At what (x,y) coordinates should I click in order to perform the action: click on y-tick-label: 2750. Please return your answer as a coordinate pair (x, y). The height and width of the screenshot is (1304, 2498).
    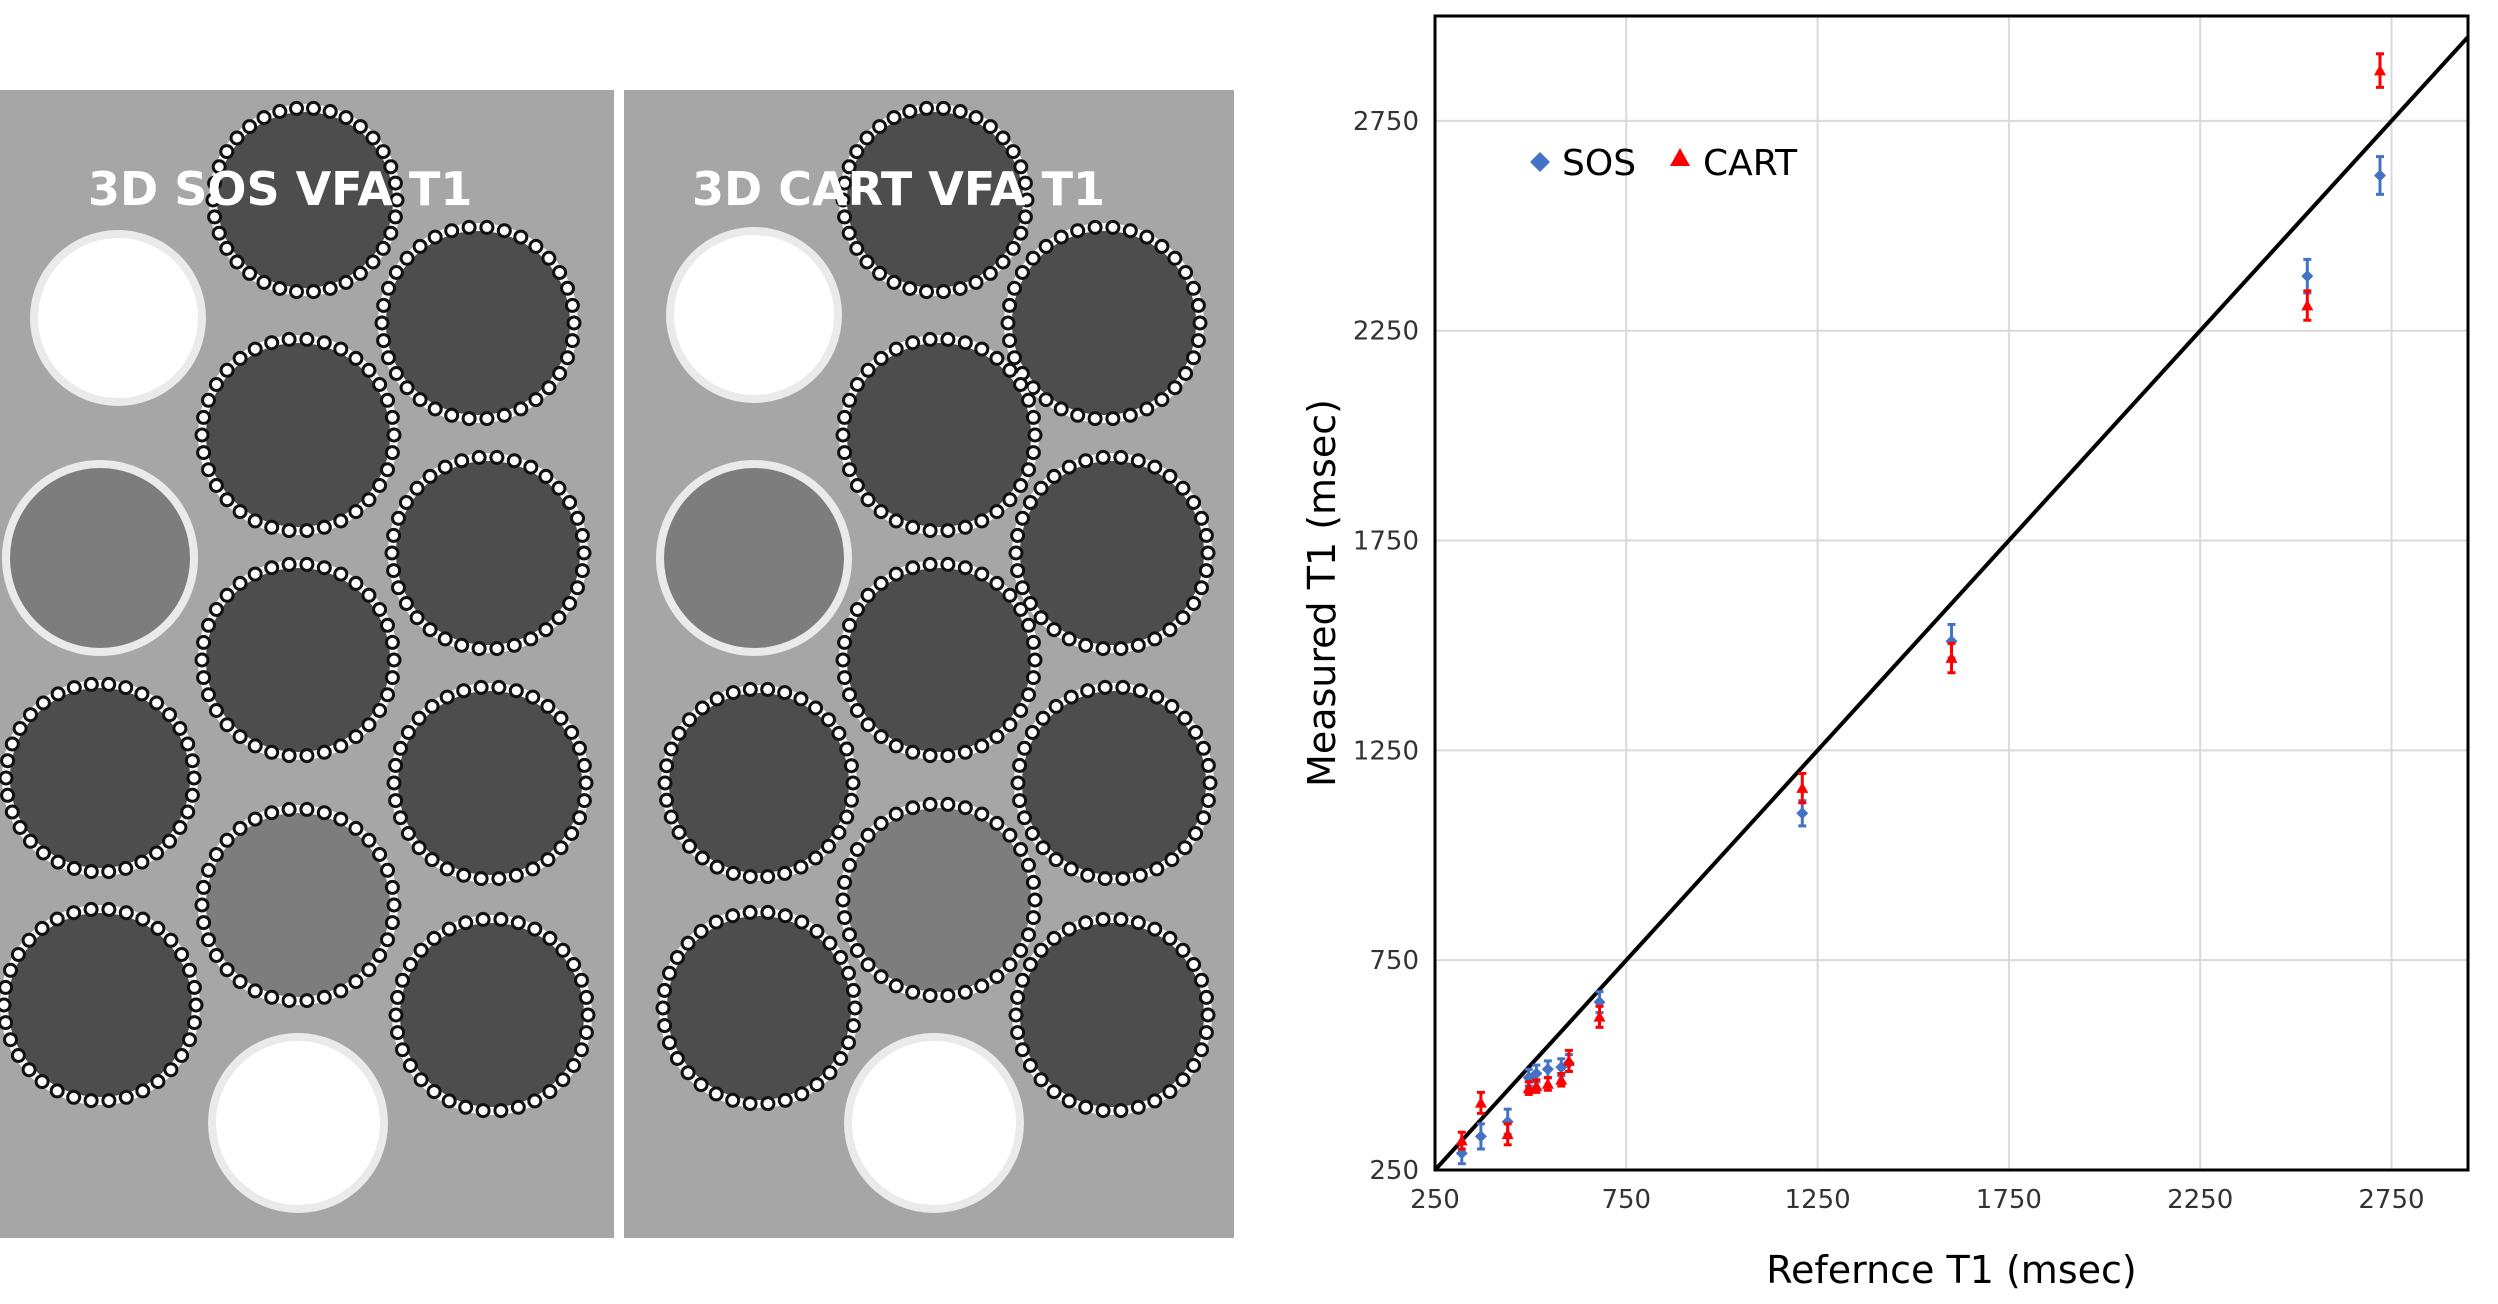
    Looking at the image, I should click on (1386, 122).